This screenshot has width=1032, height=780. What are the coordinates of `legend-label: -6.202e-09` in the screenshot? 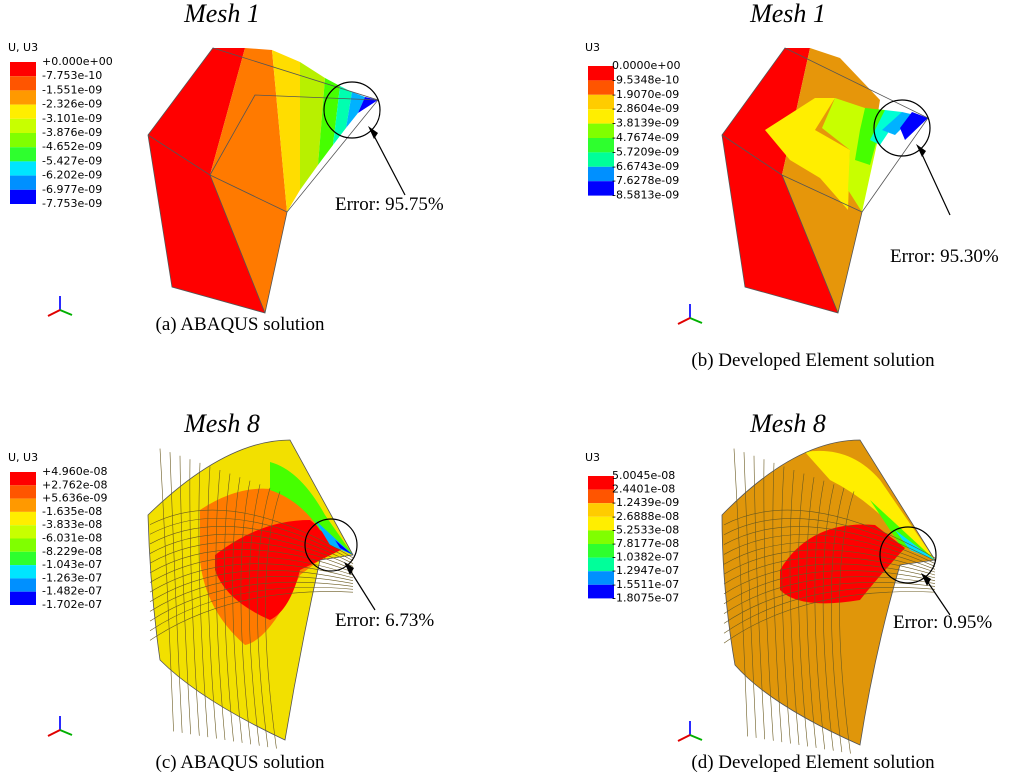 It's located at (72, 175).